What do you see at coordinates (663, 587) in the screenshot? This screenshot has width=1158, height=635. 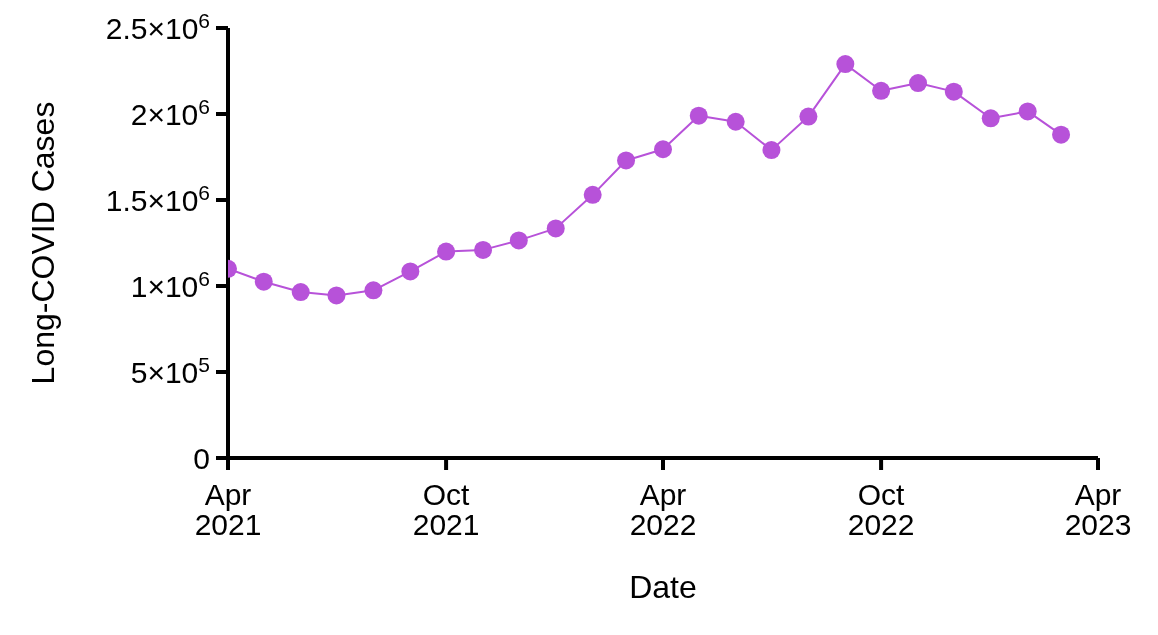 I see `x-axis-title: Date` at bounding box center [663, 587].